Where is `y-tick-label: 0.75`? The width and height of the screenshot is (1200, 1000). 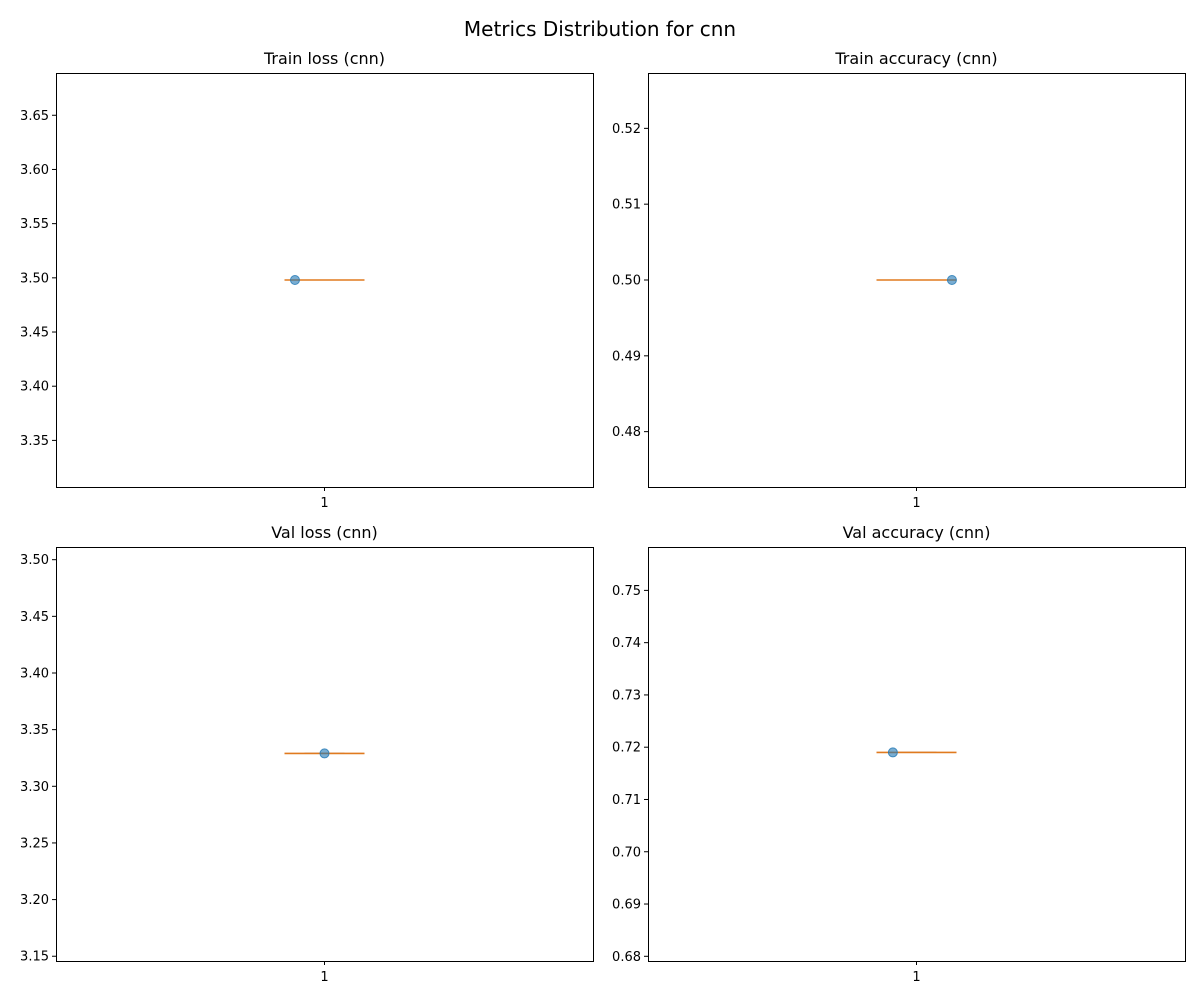
y-tick-label: 0.75 is located at coordinates (626, 591).